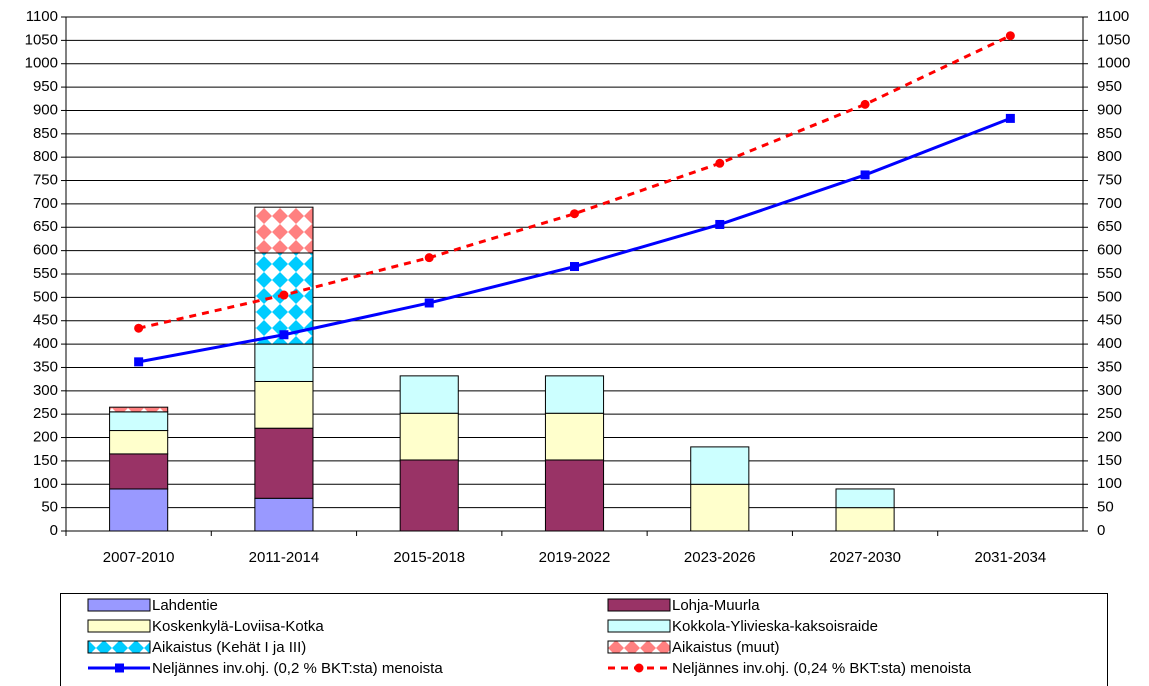 The width and height of the screenshot is (1149, 686). I want to click on x-tick-label: 2027-2030, so click(865, 557).